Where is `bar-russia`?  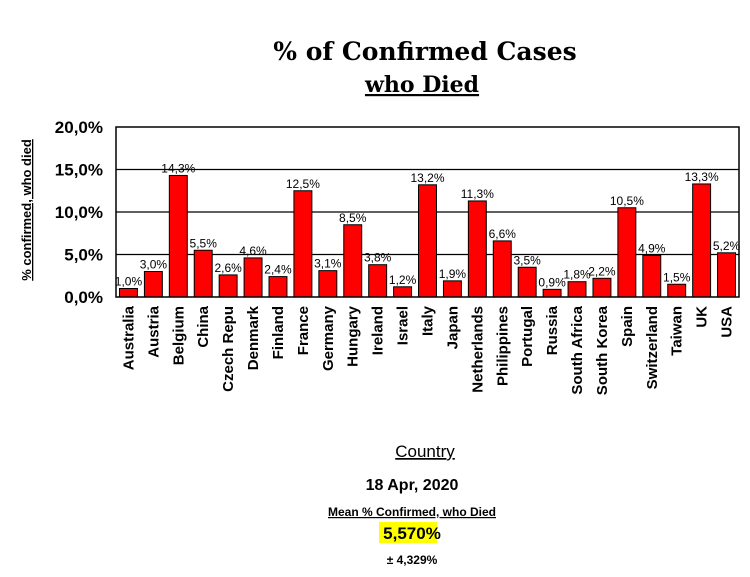
bar-russia is located at coordinates (552, 293).